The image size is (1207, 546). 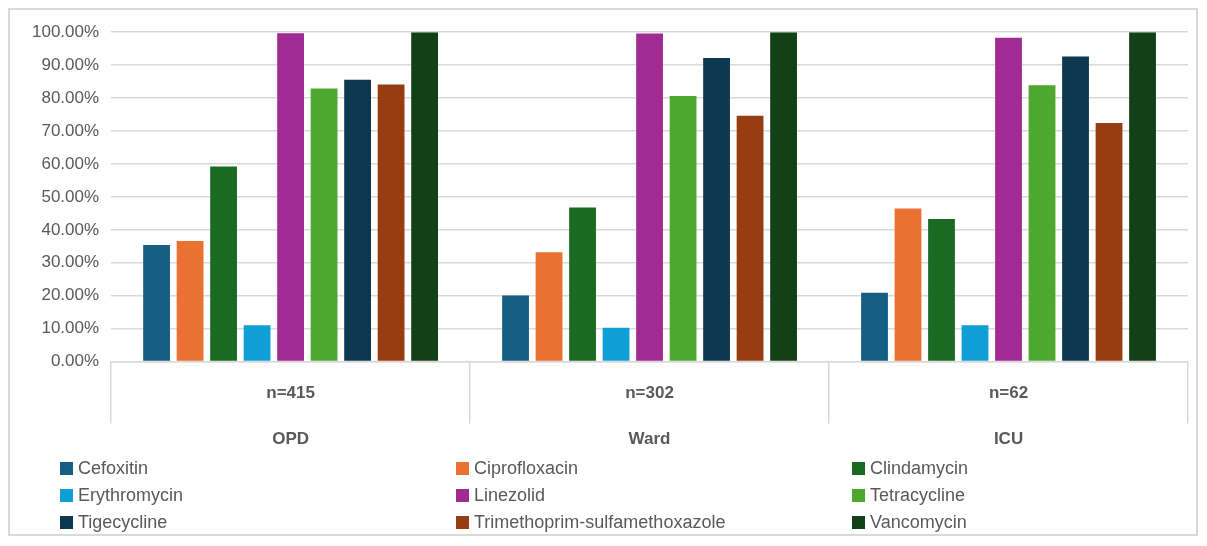 I want to click on x-tick-label: OPD, so click(x=291, y=439).